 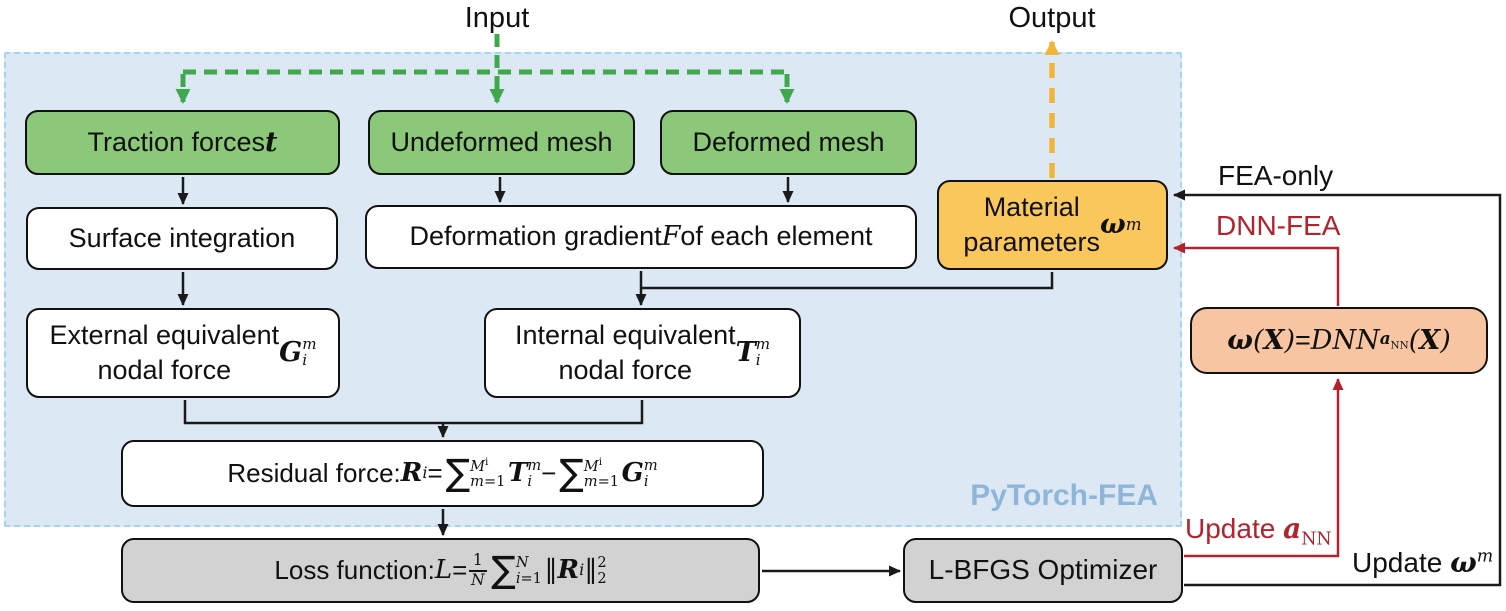 I want to click on surface-integration-box: Surface integration, so click(x=182, y=238).